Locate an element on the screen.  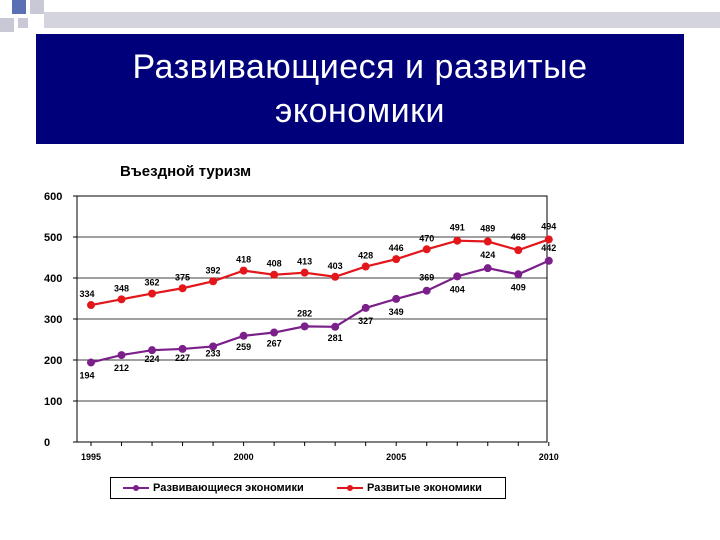
data-label: 233 is located at coordinates (213, 353).